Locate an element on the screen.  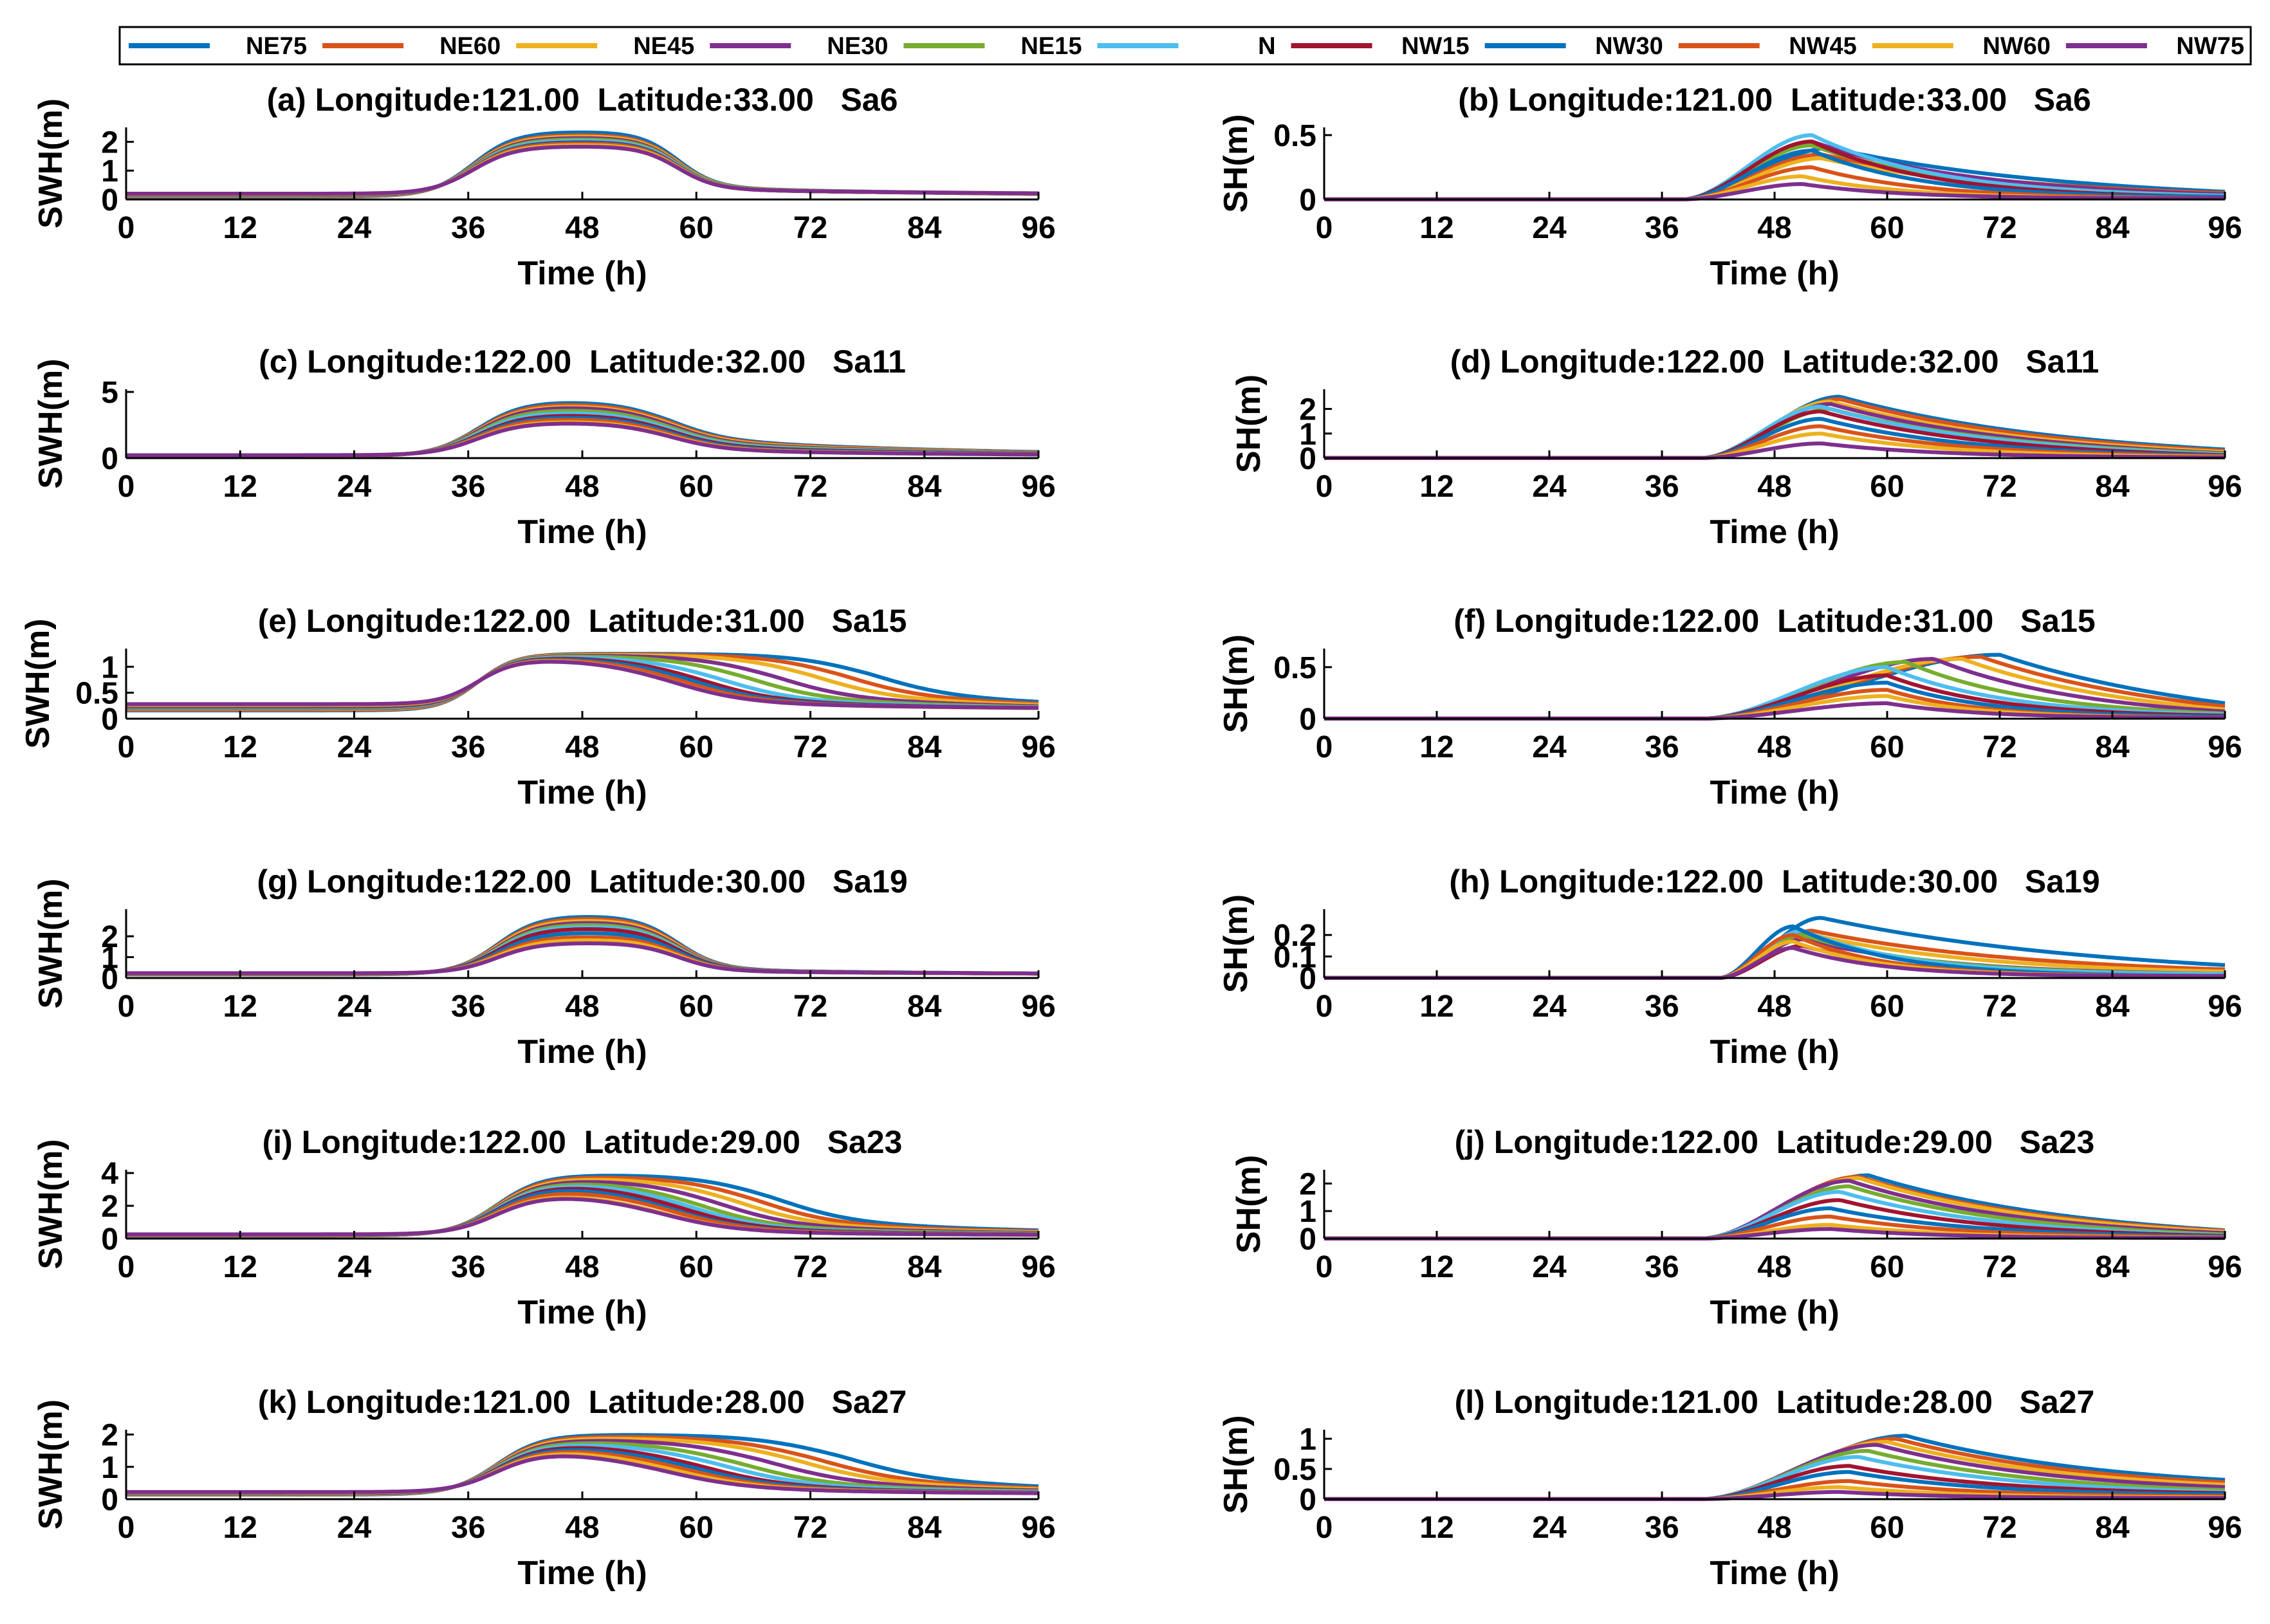
legend-label-nw30: NW30 is located at coordinates (1629, 46).